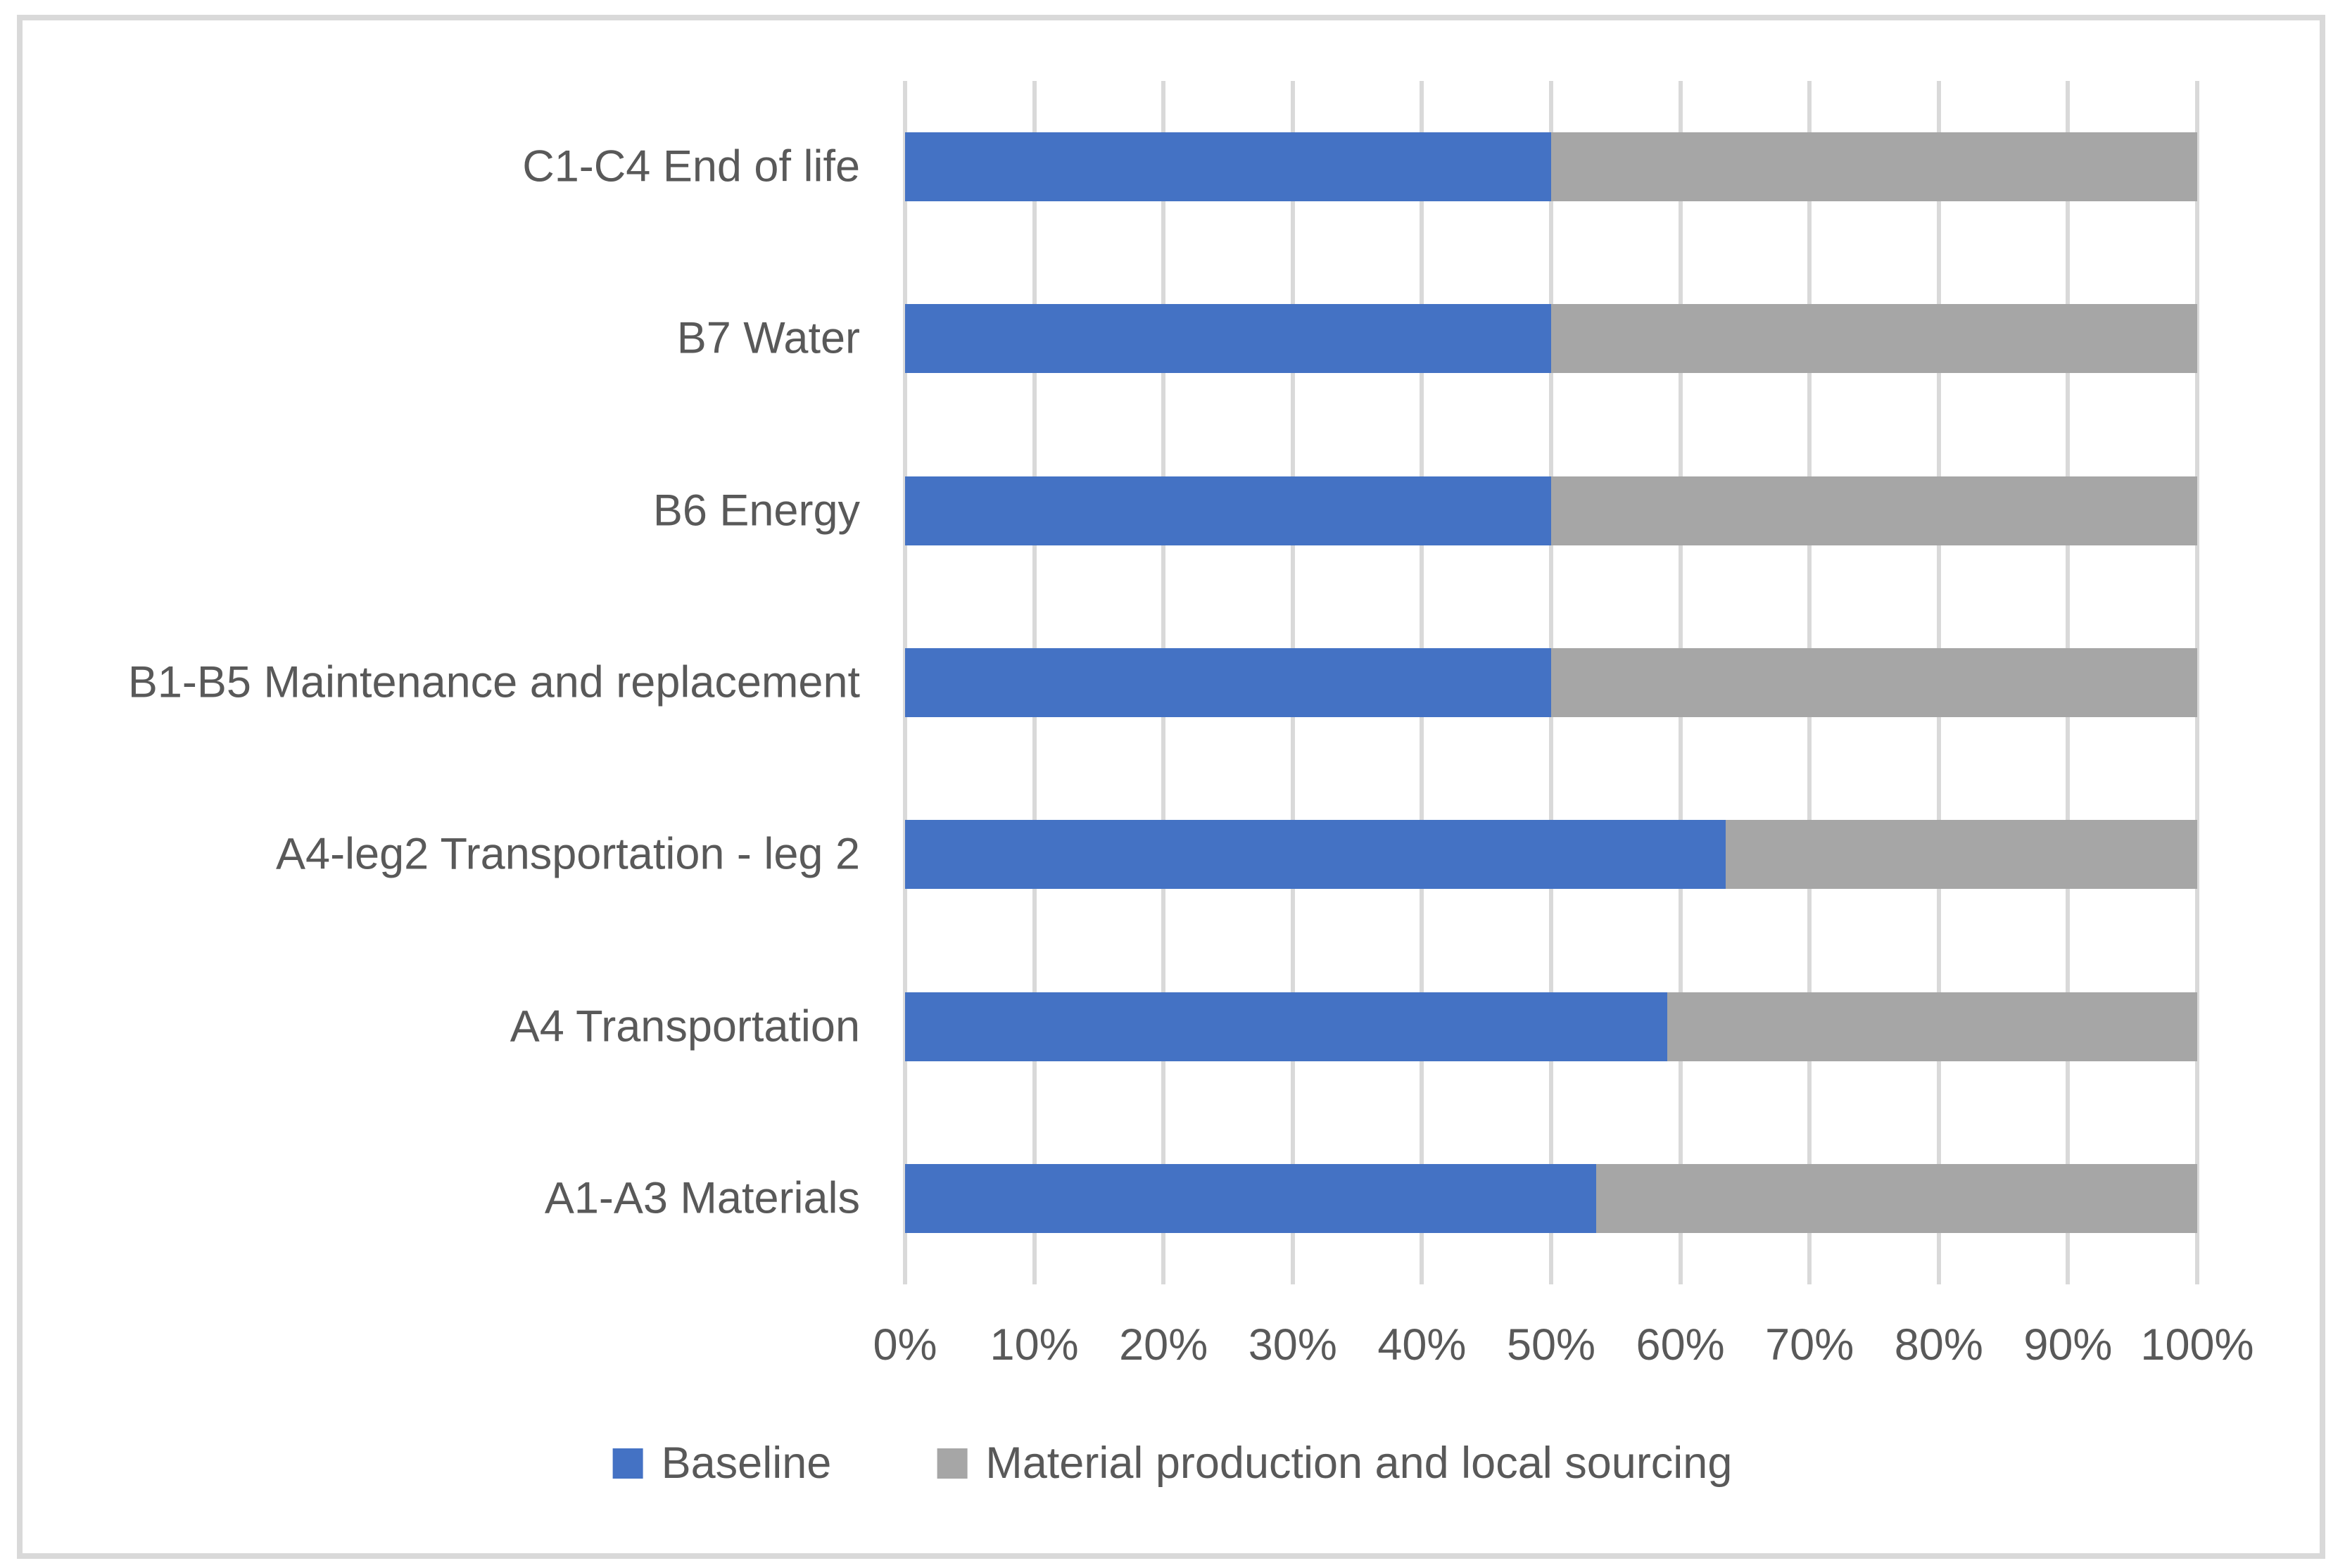 This screenshot has height=1568, width=2345. Describe the element at coordinates (702, 1198) in the screenshot. I see `category-label: A1-A3 Materials` at that location.